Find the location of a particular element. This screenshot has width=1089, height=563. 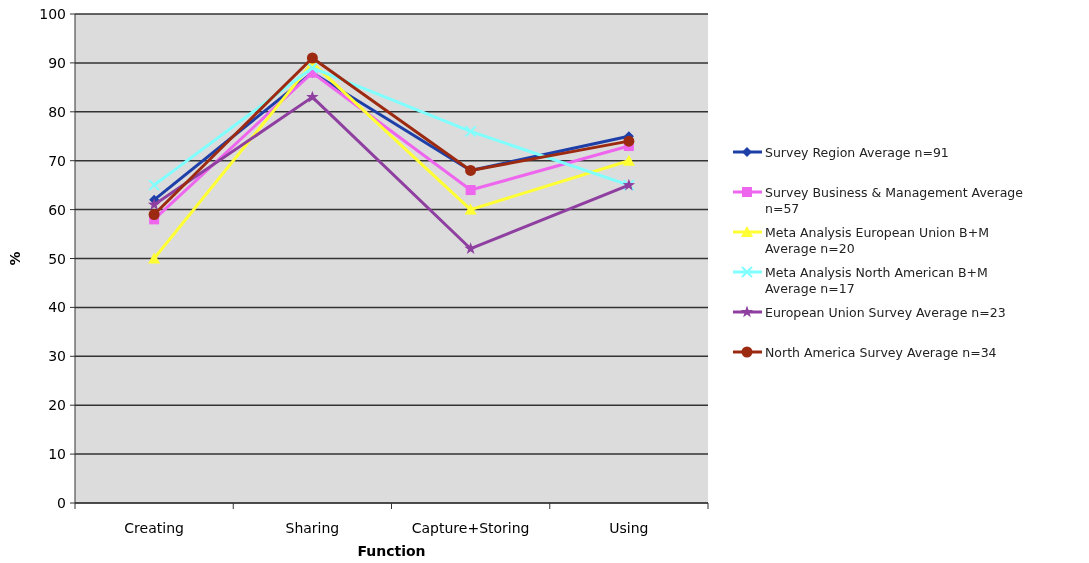

legend-label: Meta Analysis North American B+M Average n=17 is located at coordinates (876, 280).